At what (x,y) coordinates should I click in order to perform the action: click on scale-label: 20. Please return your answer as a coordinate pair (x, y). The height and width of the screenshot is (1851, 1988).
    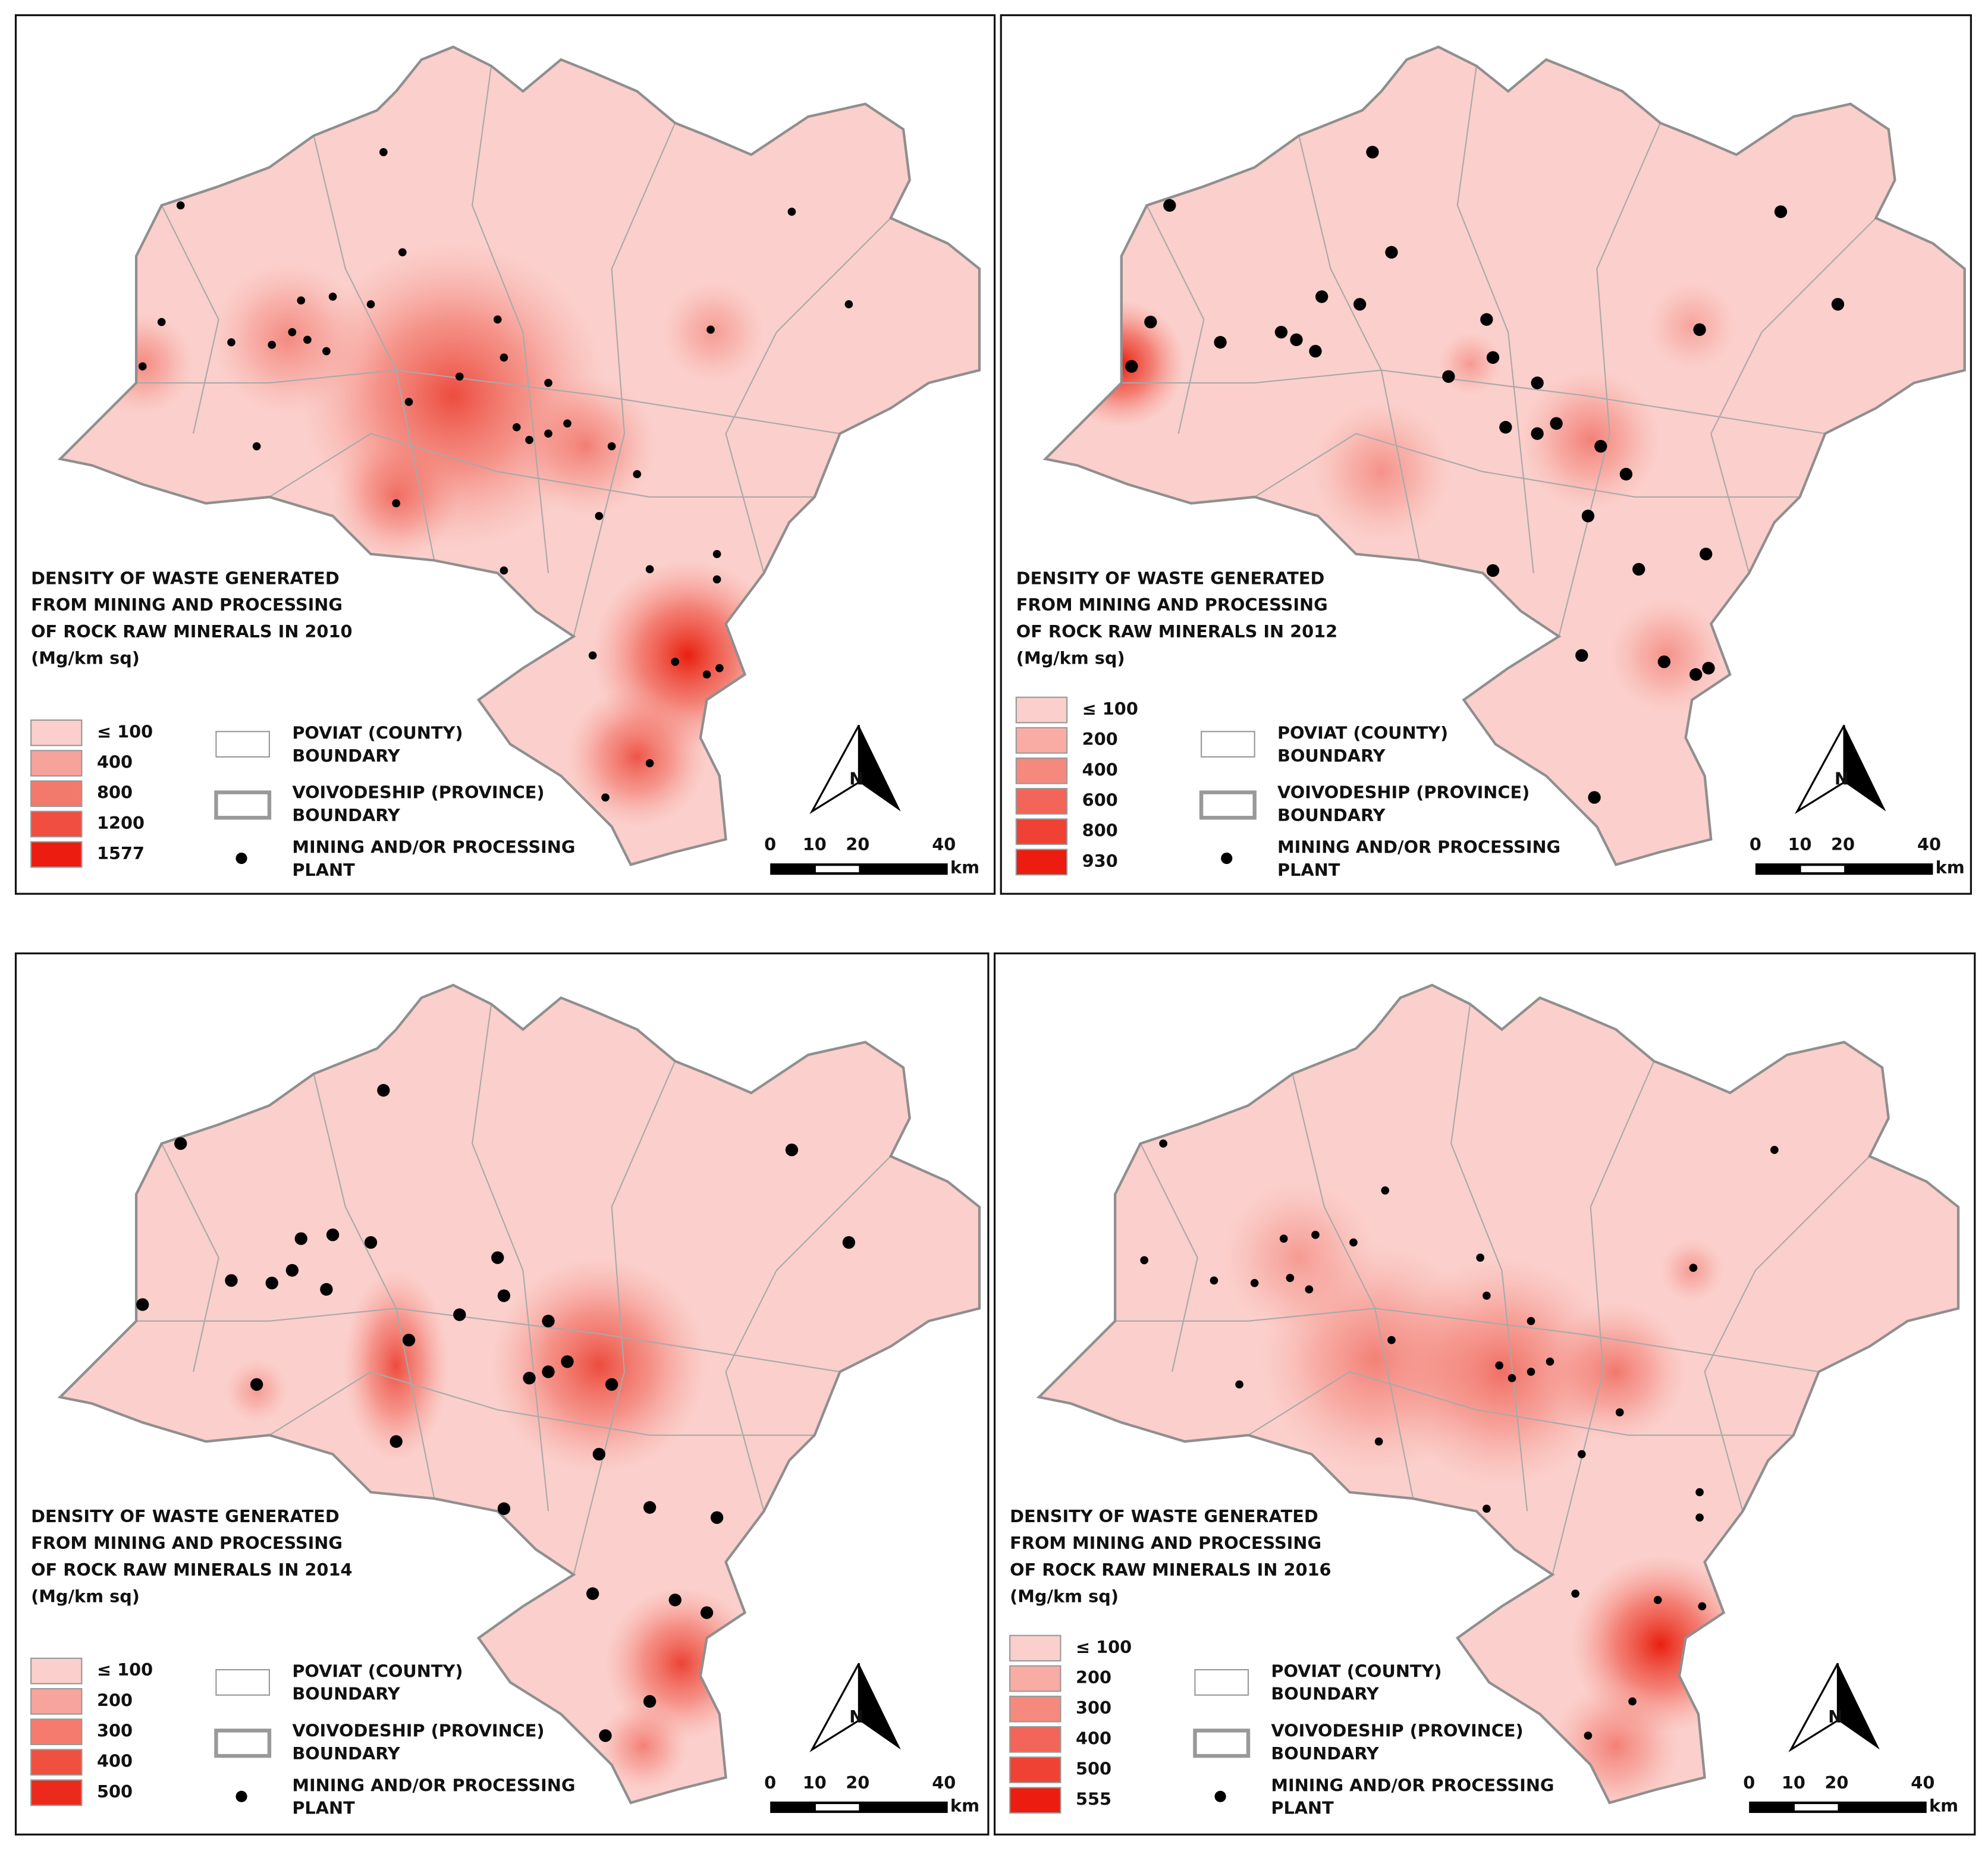
    Looking at the image, I should click on (1843, 844).